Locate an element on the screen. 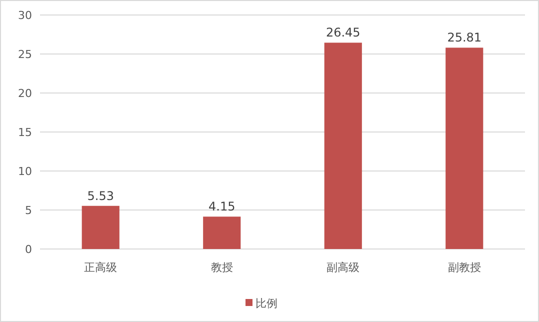 Image resolution: width=539 pixels, height=322 pixels. y-tick-label: 30 is located at coordinates (25, 15).